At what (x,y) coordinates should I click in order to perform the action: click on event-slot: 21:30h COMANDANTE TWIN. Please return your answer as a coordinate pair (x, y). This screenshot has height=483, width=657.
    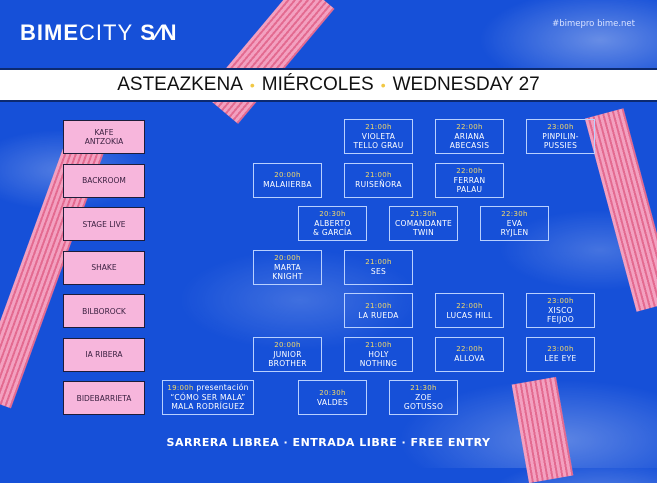
    Looking at the image, I should click on (423, 223).